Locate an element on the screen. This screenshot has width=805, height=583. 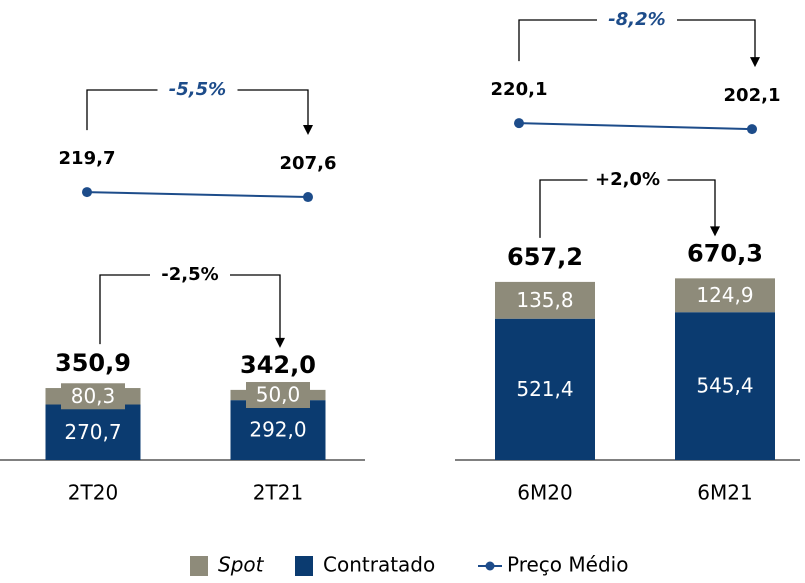
value-label: 50,0 is located at coordinates (278, 395).